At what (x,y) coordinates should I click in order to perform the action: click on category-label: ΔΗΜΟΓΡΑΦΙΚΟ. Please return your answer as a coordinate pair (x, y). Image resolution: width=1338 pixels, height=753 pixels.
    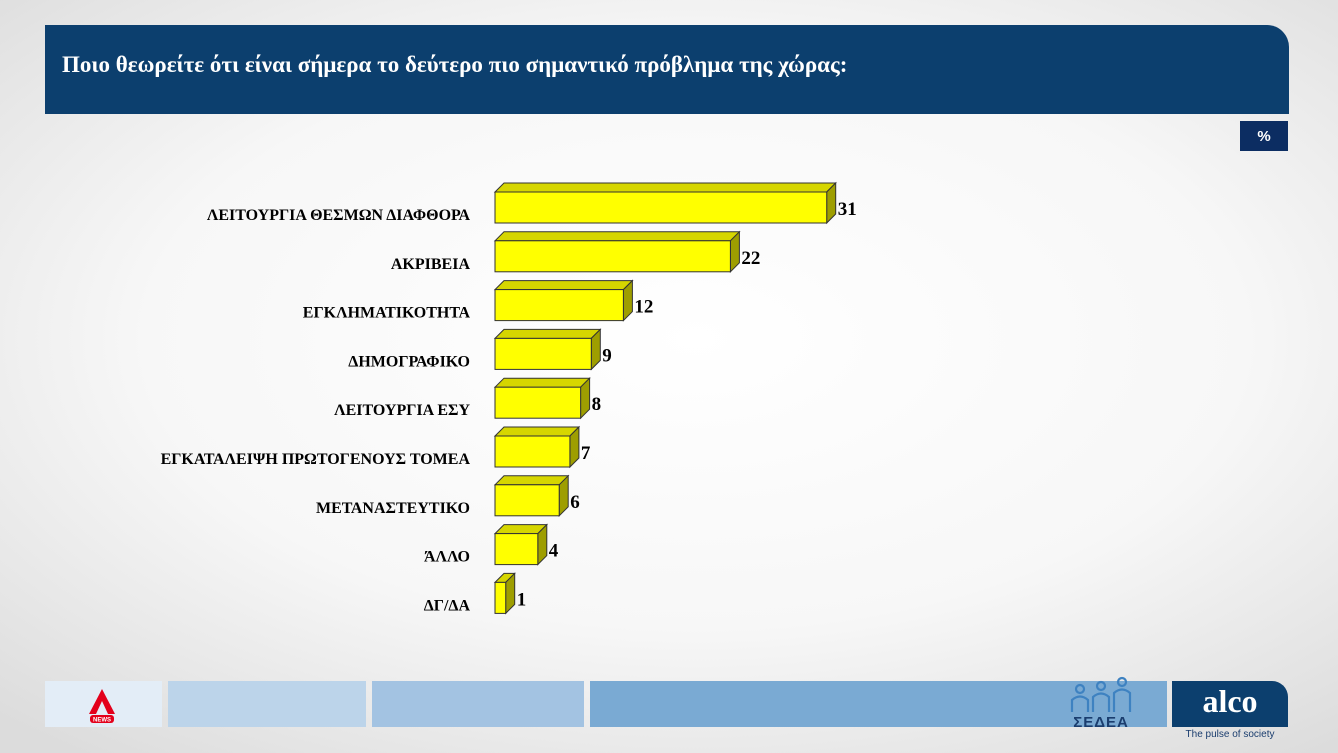
    Looking at the image, I should click on (409, 361).